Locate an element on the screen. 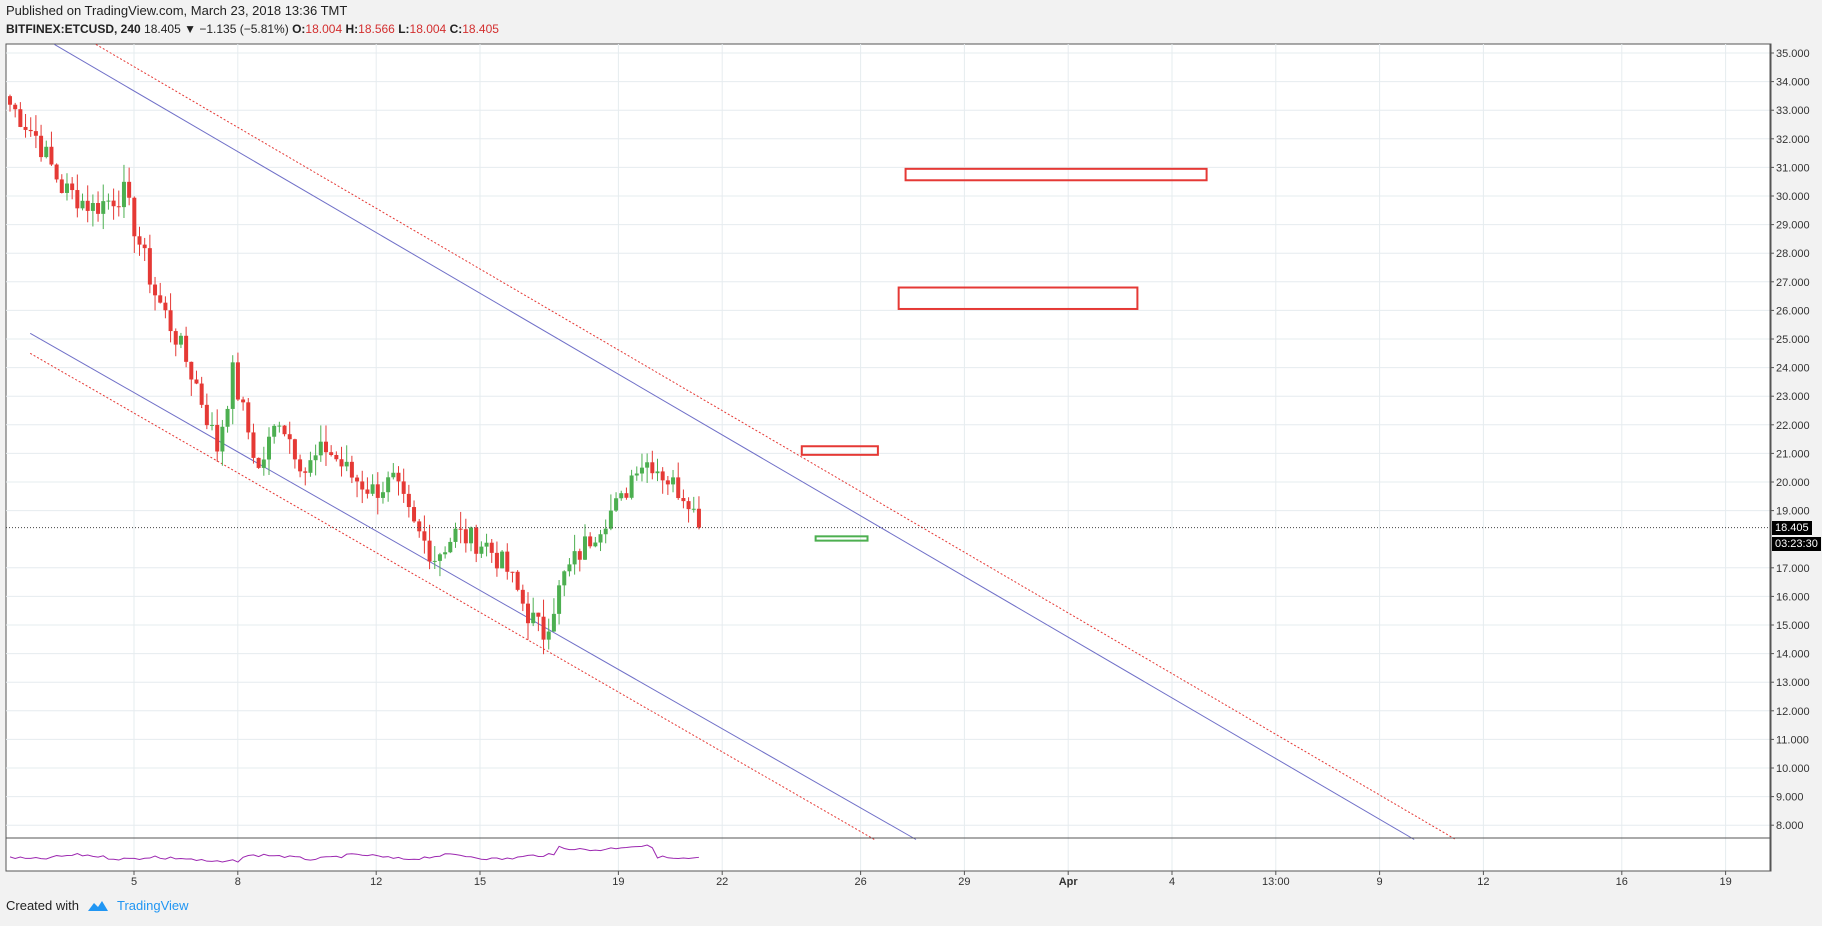 This screenshot has width=1822, height=926. x-tick-label: 22 is located at coordinates (722, 882).